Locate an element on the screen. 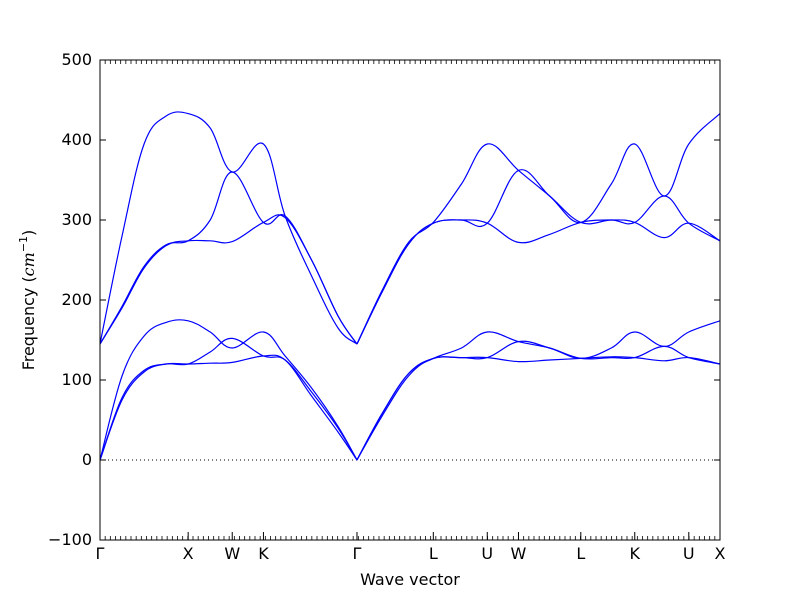 The height and width of the screenshot is (600, 800). x-tick-label-1: X is located at coordinates (188, 553).